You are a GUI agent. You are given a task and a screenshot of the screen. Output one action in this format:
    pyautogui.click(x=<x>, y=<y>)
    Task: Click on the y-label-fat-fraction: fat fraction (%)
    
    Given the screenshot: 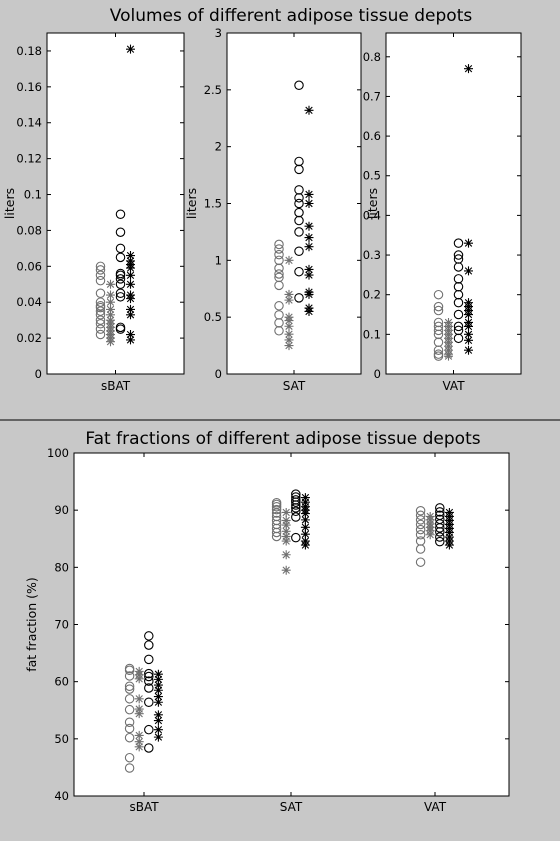 What is the action you would take?
    pyautogui.click(x=31, y=624)
    